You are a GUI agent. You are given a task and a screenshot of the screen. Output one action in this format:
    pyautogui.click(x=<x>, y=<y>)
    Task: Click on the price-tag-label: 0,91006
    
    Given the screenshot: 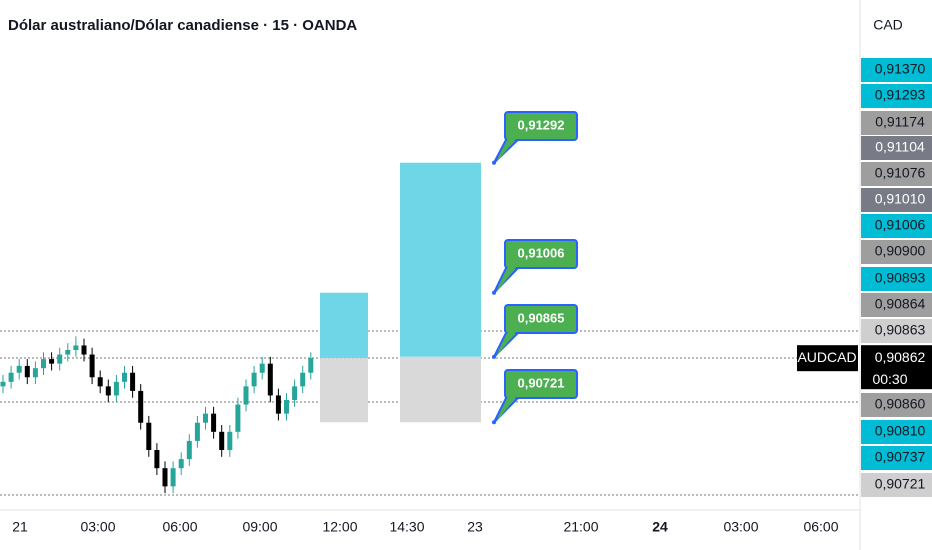 What is the action you would take?
    pyautogui.click(x=900, y=225)
    